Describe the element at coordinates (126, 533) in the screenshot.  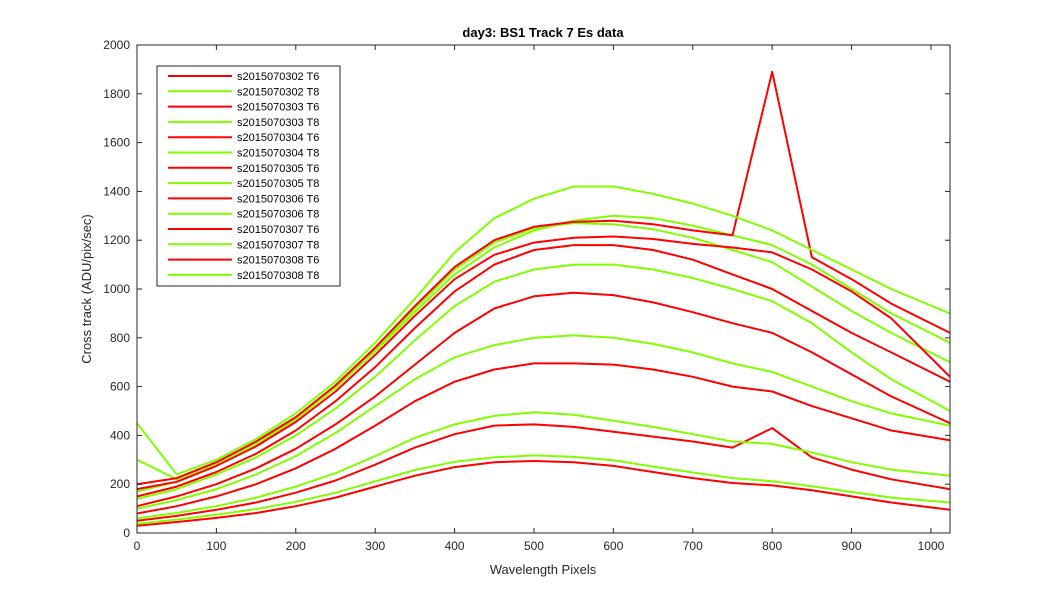
I see `y-tick-label: 0` at that location.